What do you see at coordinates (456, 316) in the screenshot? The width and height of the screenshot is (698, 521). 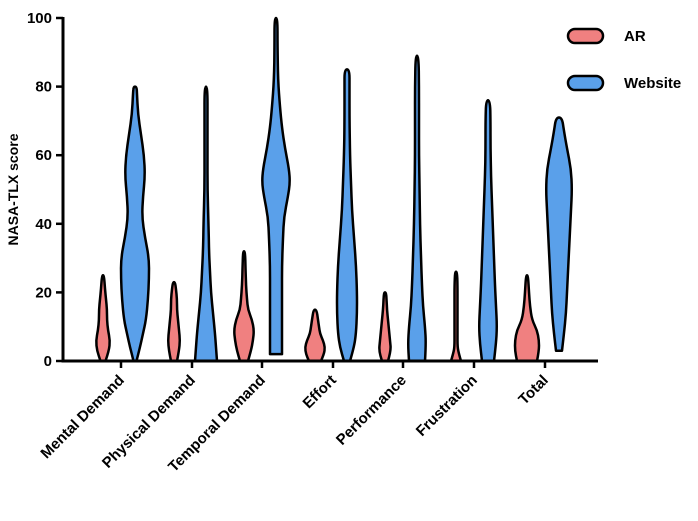 I see `violin-ar-frustration` at bounding box center [456, 316].